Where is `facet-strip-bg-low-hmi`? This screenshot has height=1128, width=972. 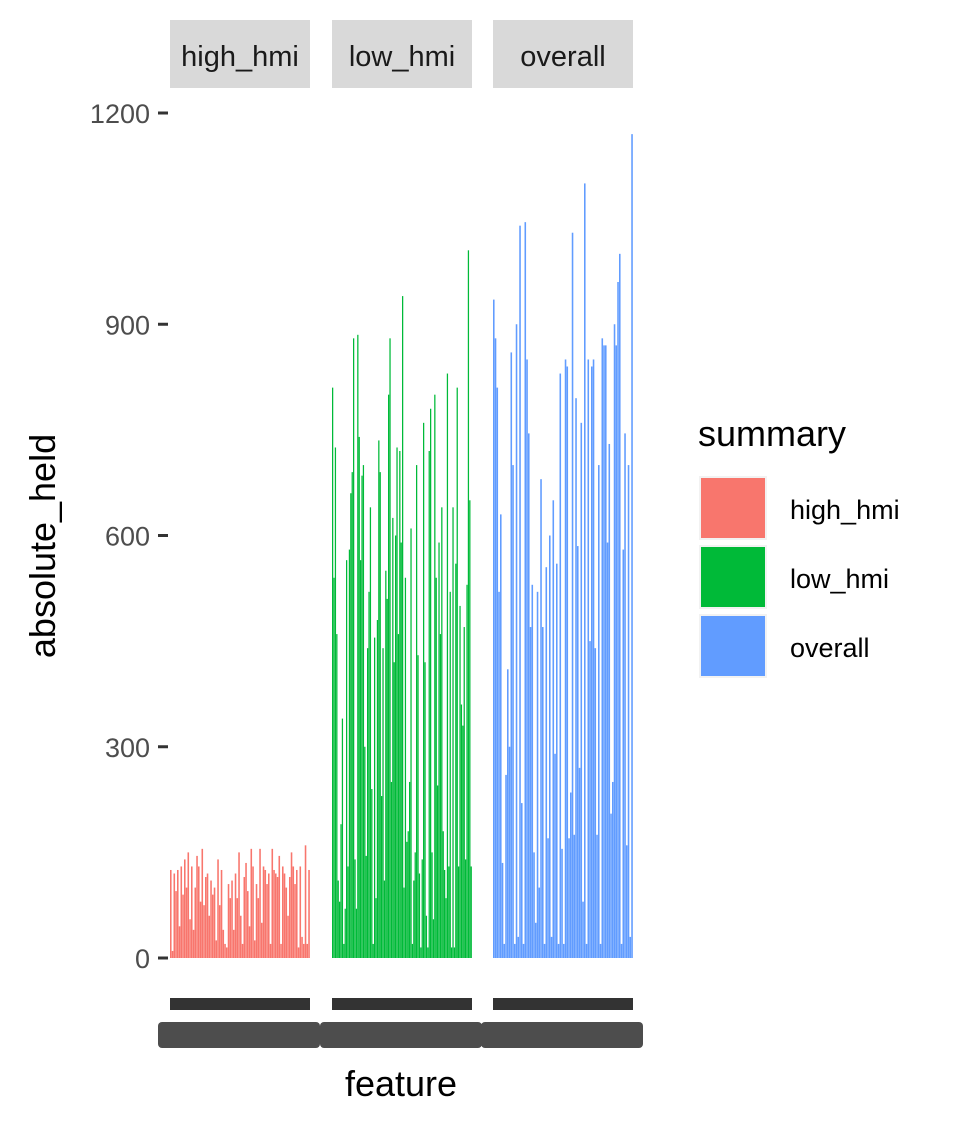
facet-strip-bg-low-hmi is located at coordinates (402, 54).